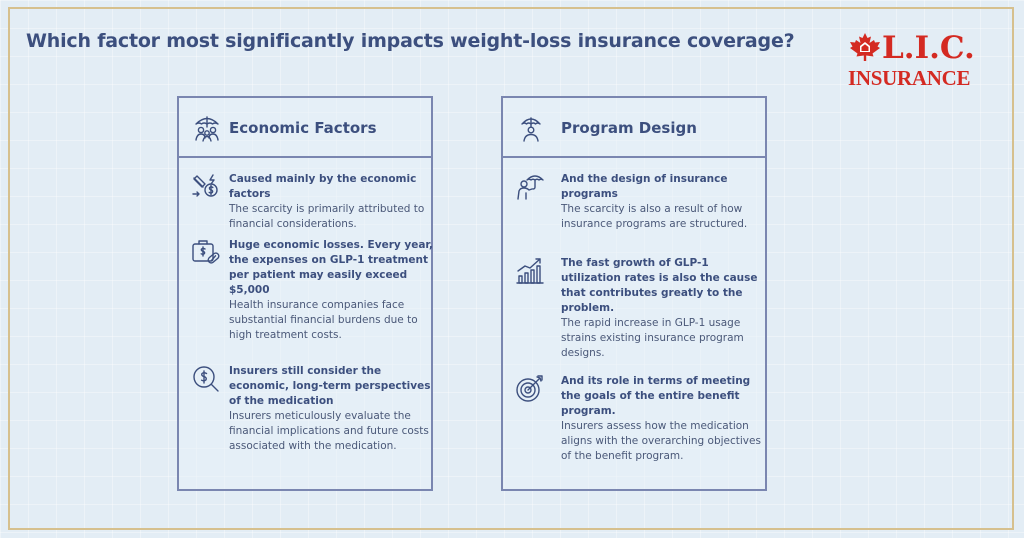  I want to click on card-title: Program Design, so click(629, 128).